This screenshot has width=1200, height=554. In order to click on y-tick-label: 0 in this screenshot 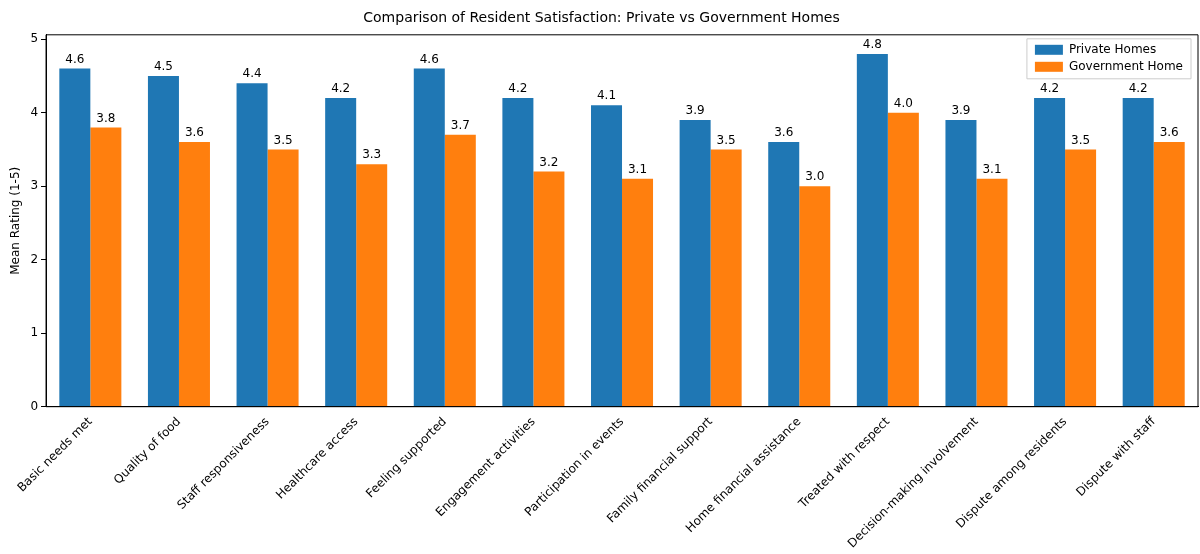, I will do `click(34, 405)`.